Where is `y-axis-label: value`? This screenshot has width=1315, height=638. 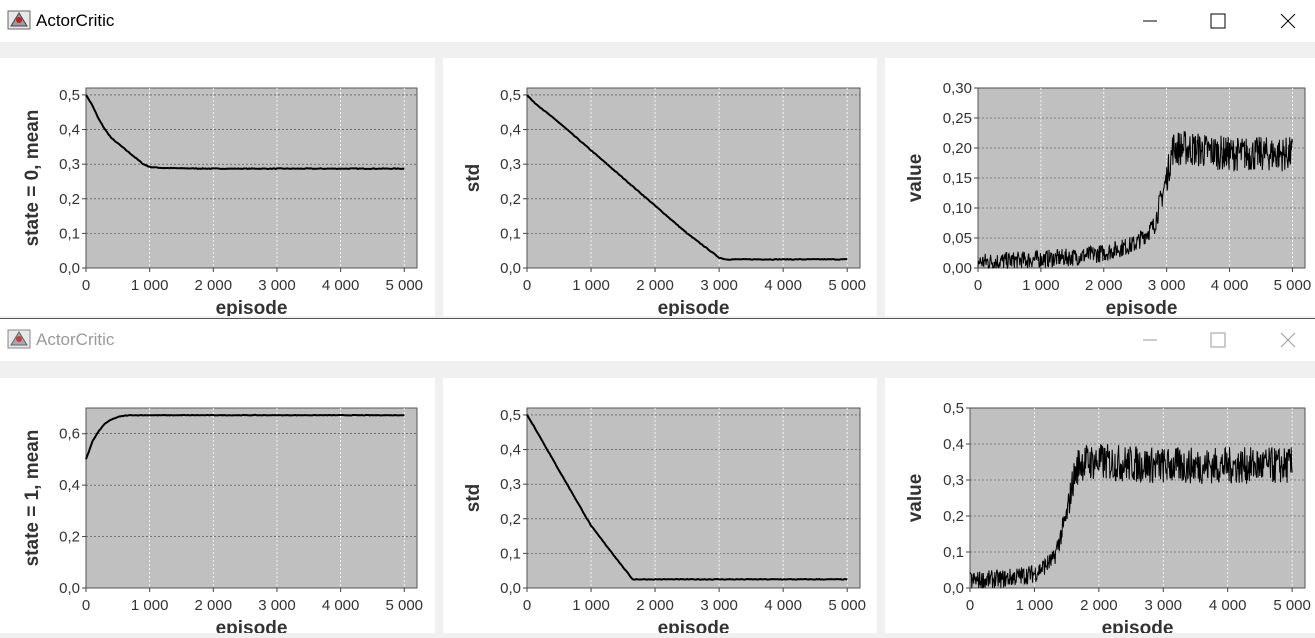
y-axis-label: value is located at coordinates (915, 178).